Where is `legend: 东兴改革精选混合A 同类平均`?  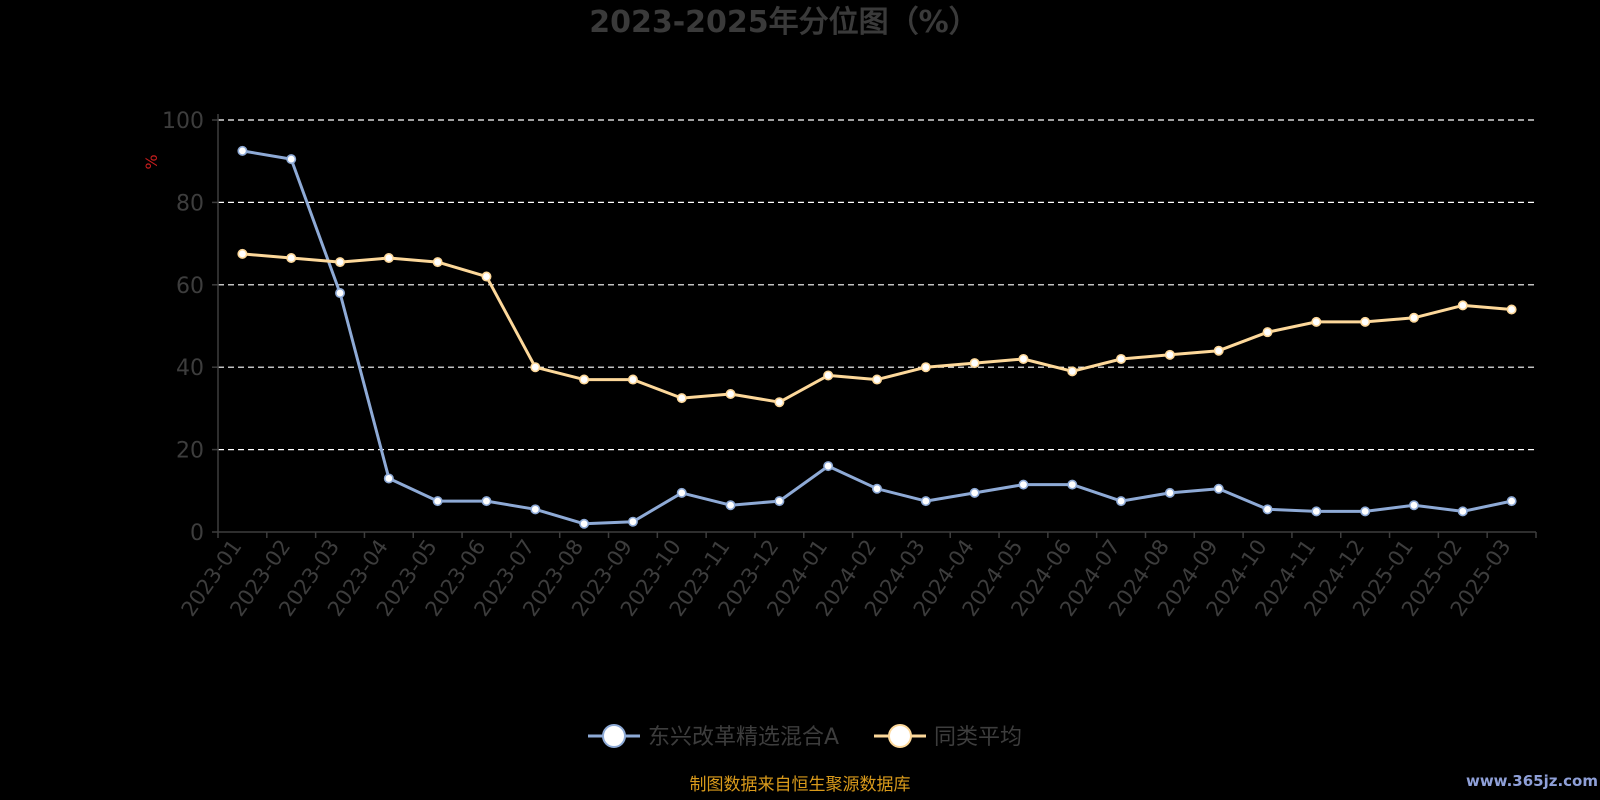
legend: 东兴改革精选混合A 同类平均 is located at coordinates (805, 737).